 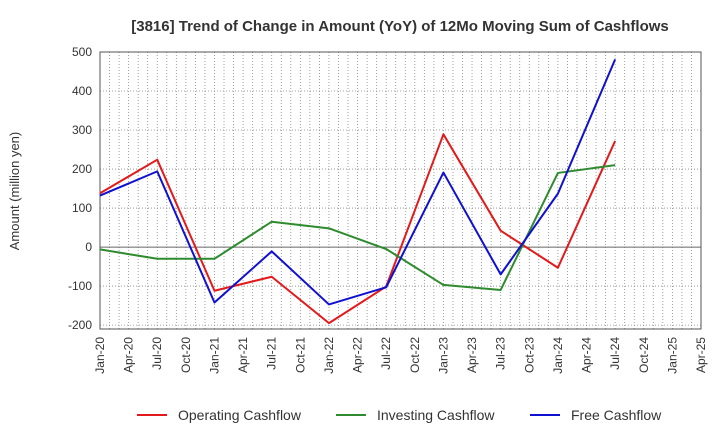 I want to click on x-tick-label: Apr-20, so click(x=129, y=355).